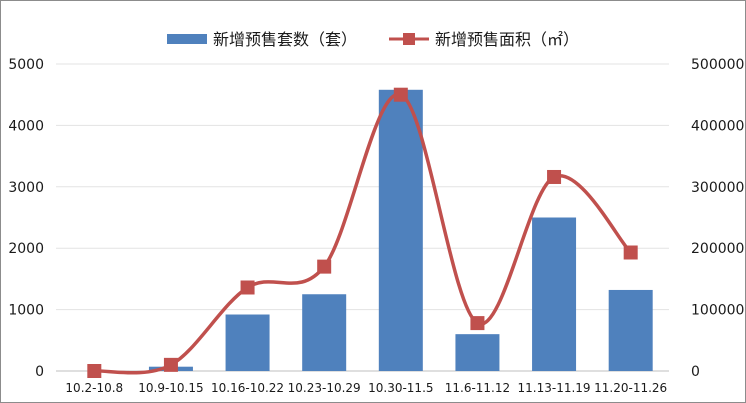 Image resolution: width=746 pixels, height=403 pixels. I want to click on y-left-tick-label: 1000, so click(26, 311).